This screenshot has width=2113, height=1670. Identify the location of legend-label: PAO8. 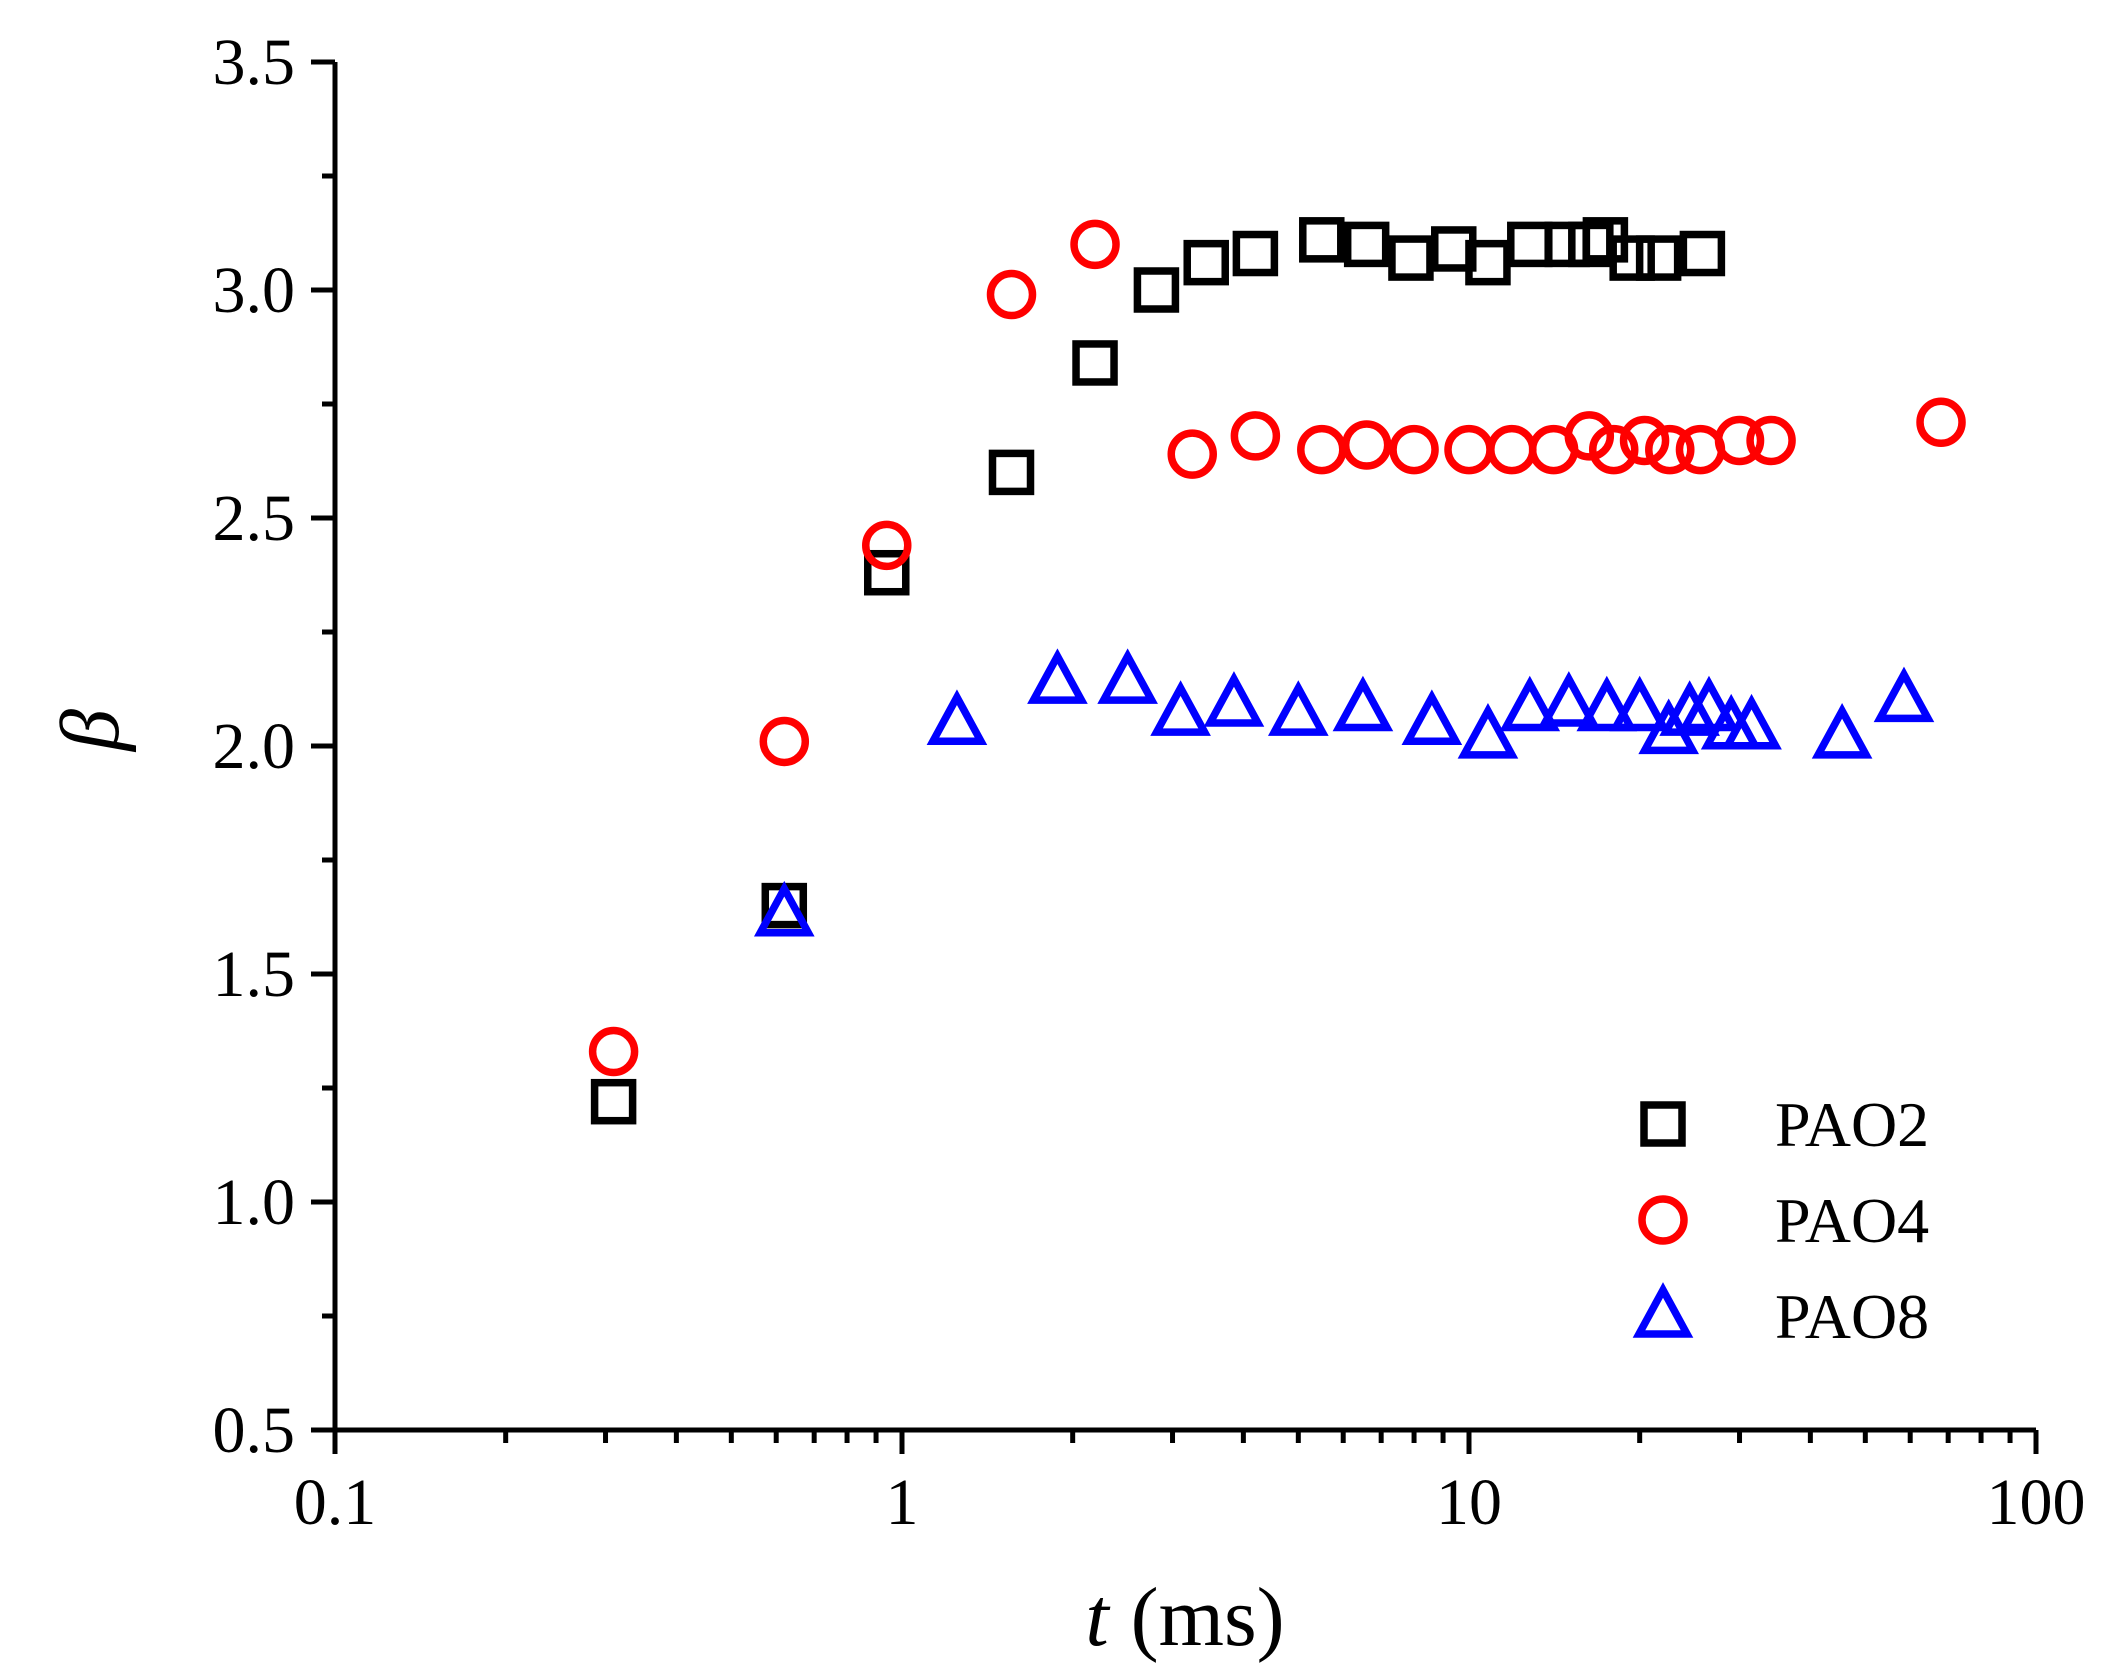
(1852, 1316).